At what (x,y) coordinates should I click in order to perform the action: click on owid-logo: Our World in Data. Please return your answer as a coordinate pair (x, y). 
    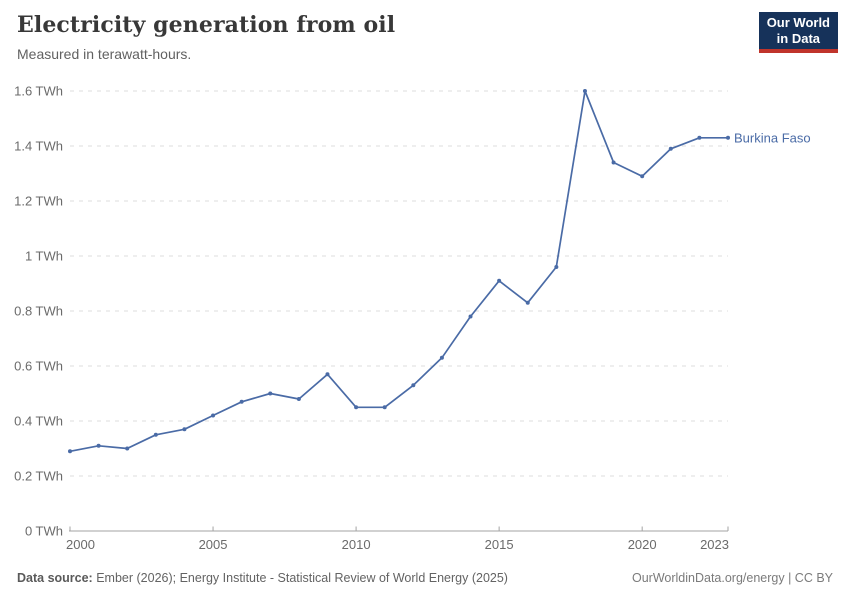
    Looking at the image, I should click on (798, 32).